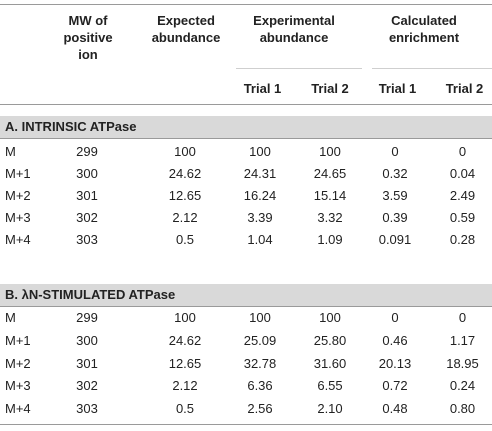 This screenshot has width=492, height=431. I want to click on cell-calc-trial2: 0.24, so click(462, 385).